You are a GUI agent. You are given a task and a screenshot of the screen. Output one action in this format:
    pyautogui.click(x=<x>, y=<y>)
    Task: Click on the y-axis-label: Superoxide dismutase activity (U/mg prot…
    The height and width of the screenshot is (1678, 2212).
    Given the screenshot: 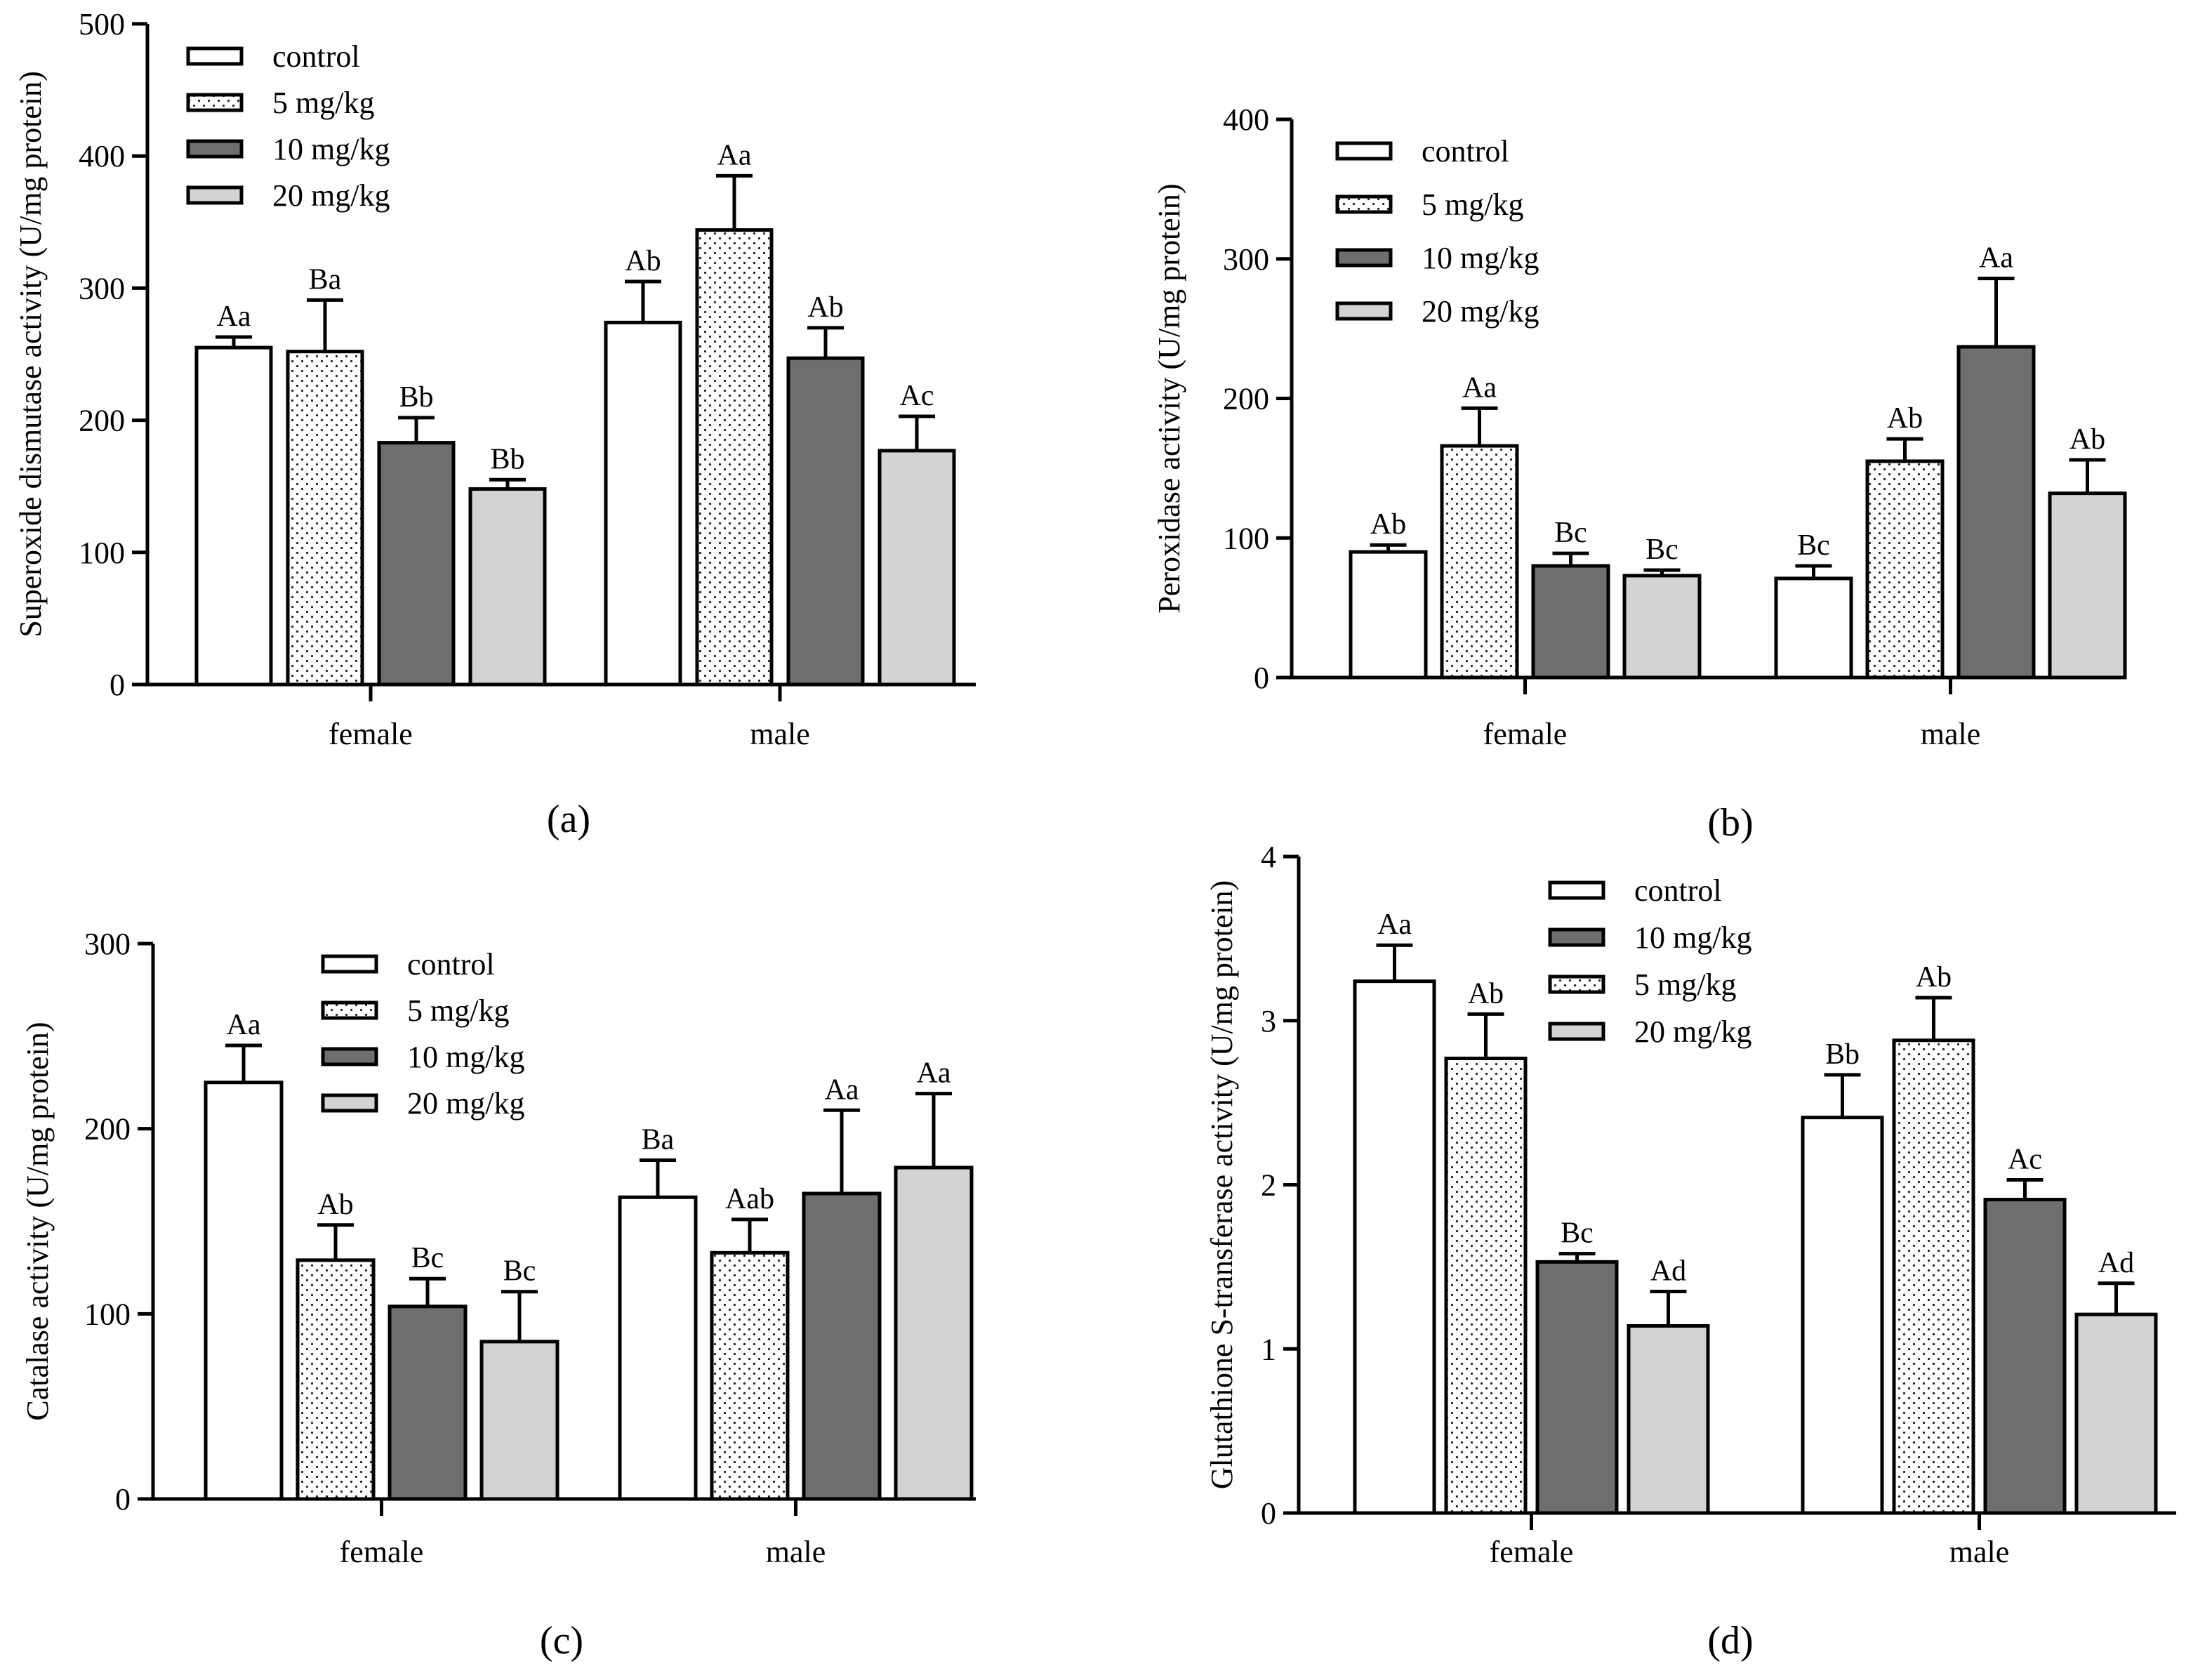 What is the action you would take?
    pyautogui.click(x=31, y=354)
    